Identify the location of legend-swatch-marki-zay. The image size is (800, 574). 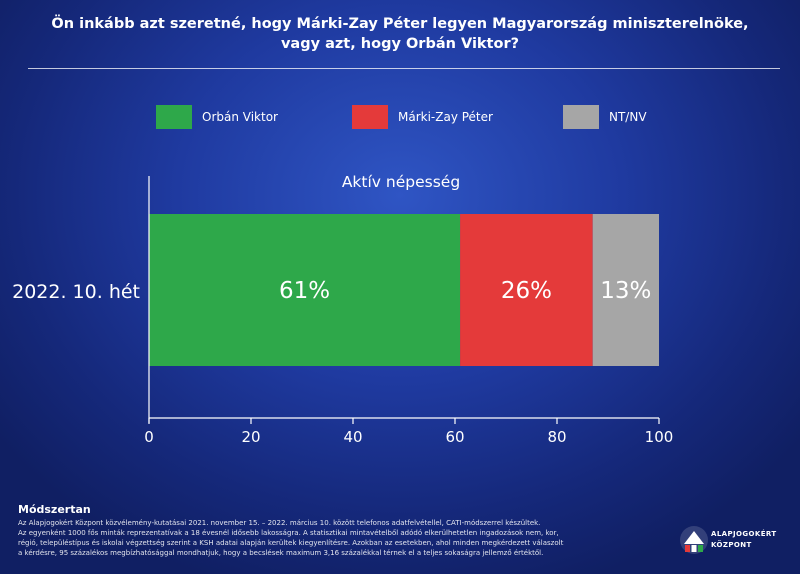
(370, 117).